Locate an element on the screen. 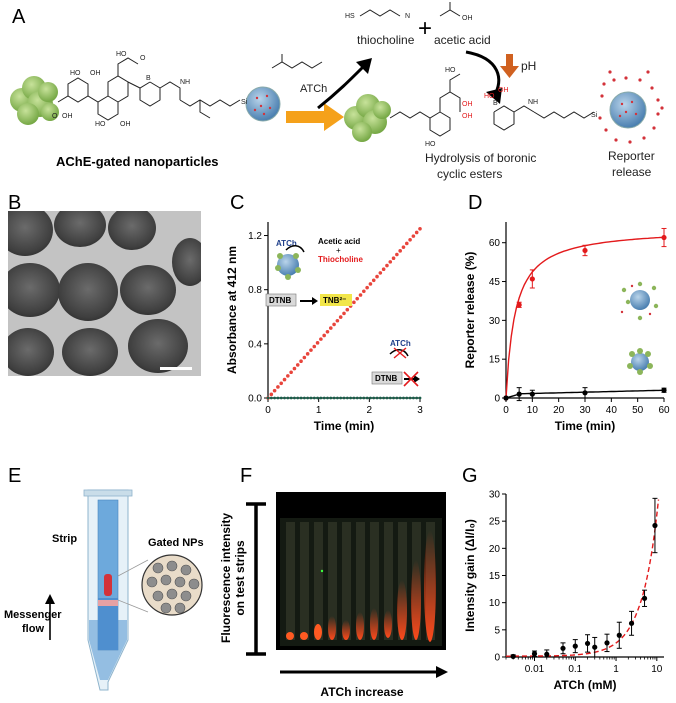  reporter-label-line1: Reporter is located at coordinates (631, 156).